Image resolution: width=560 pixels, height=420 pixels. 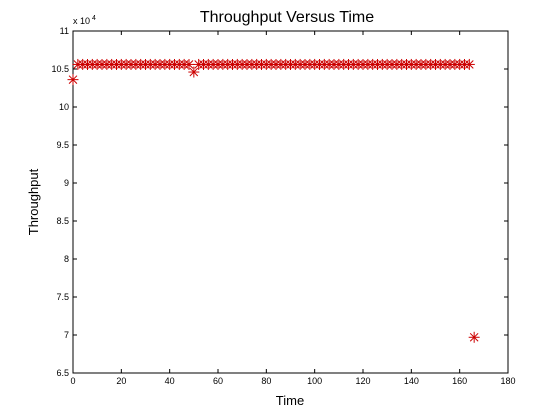 I want to click on x-tick-label: 0, so click(x=72, y=381).